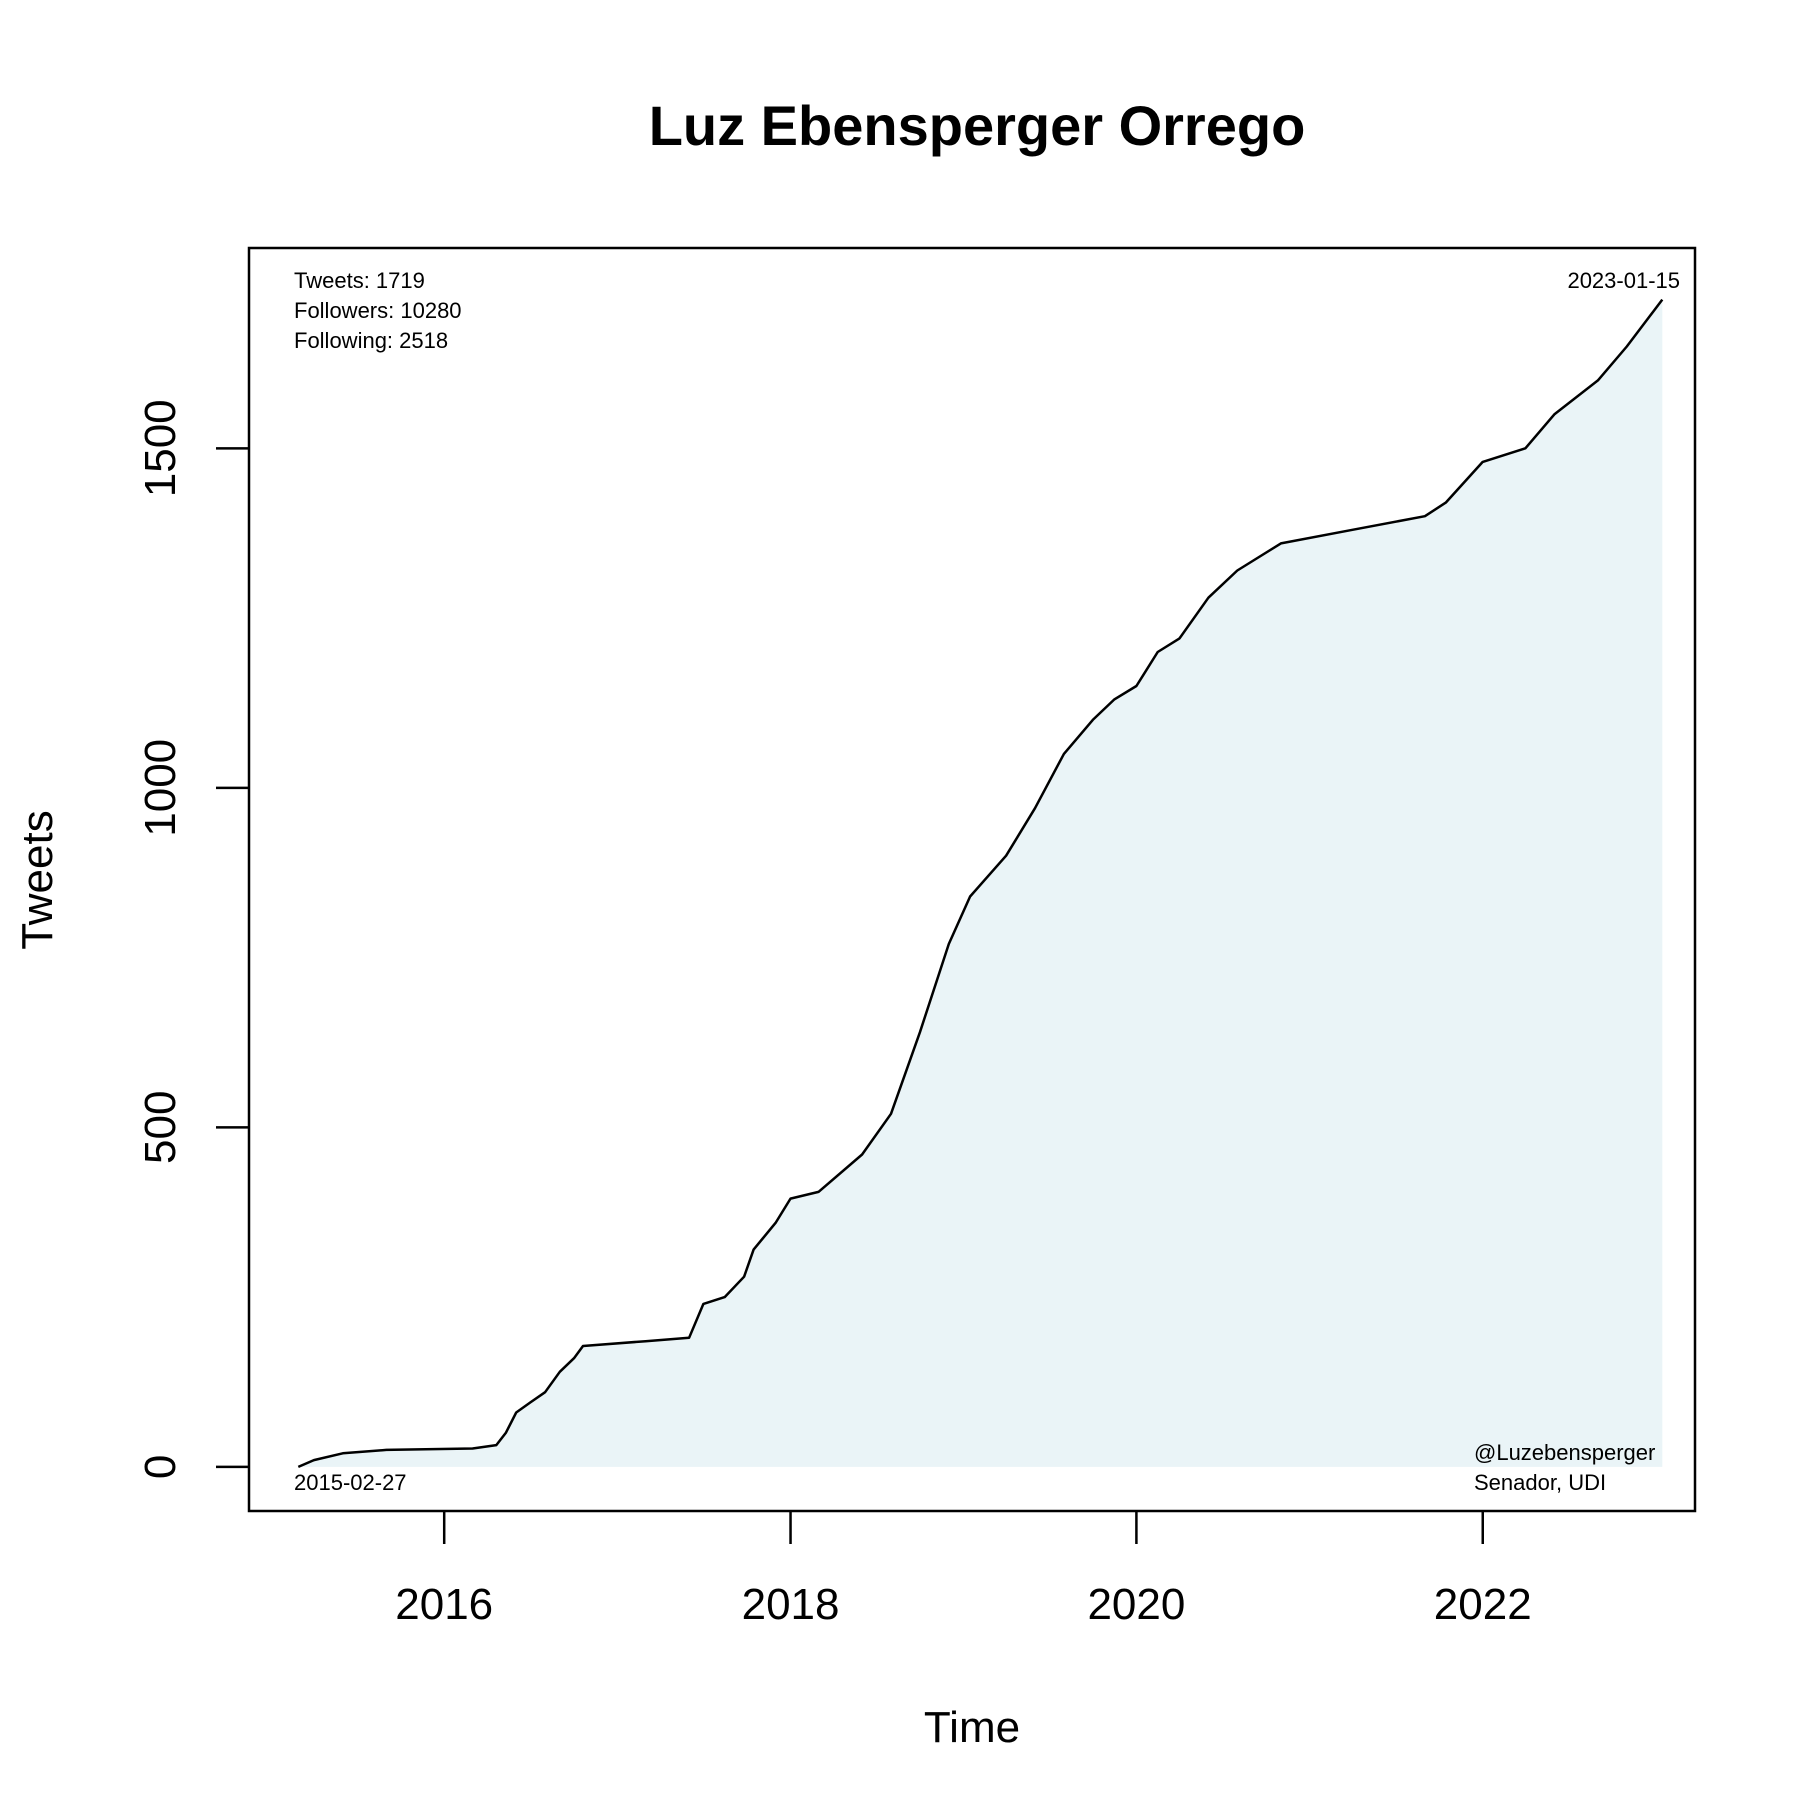 The image size is (1800, 1800). I want to click on end-date-label: 2023-01-15, so click(1623, 280).